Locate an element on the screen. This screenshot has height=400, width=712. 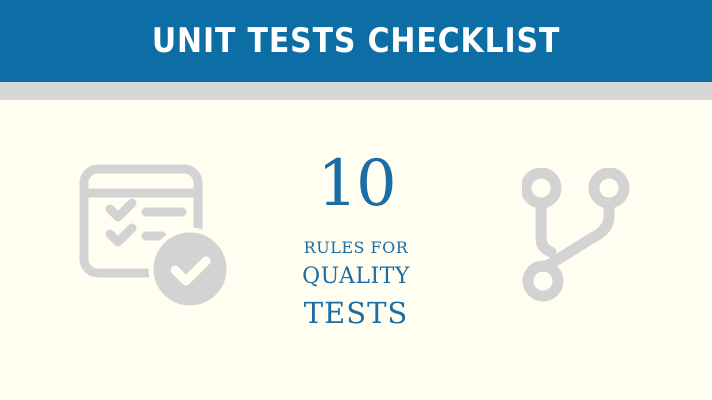
page-title: UNIT TESTS CHECKLIST is located at coordinates (356, 41).